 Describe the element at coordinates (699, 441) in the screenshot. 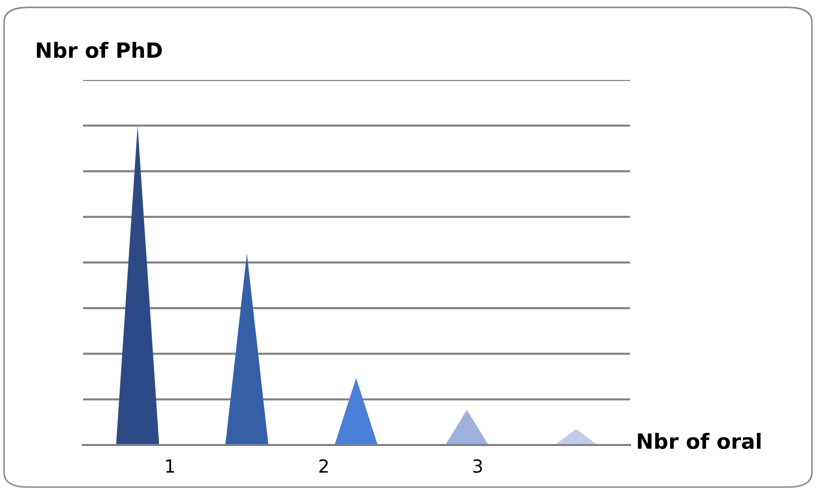

I see `x-axis-title: Nbr of oral` at that location.